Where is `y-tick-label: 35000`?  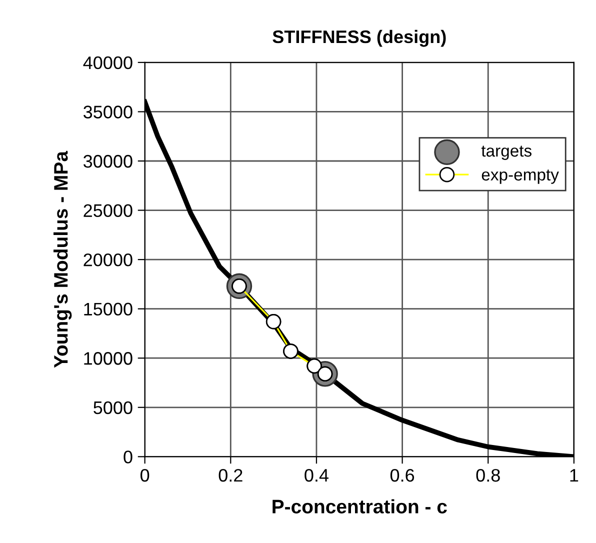 y-tick-label: 35000 is located at coordinates (108, 112).